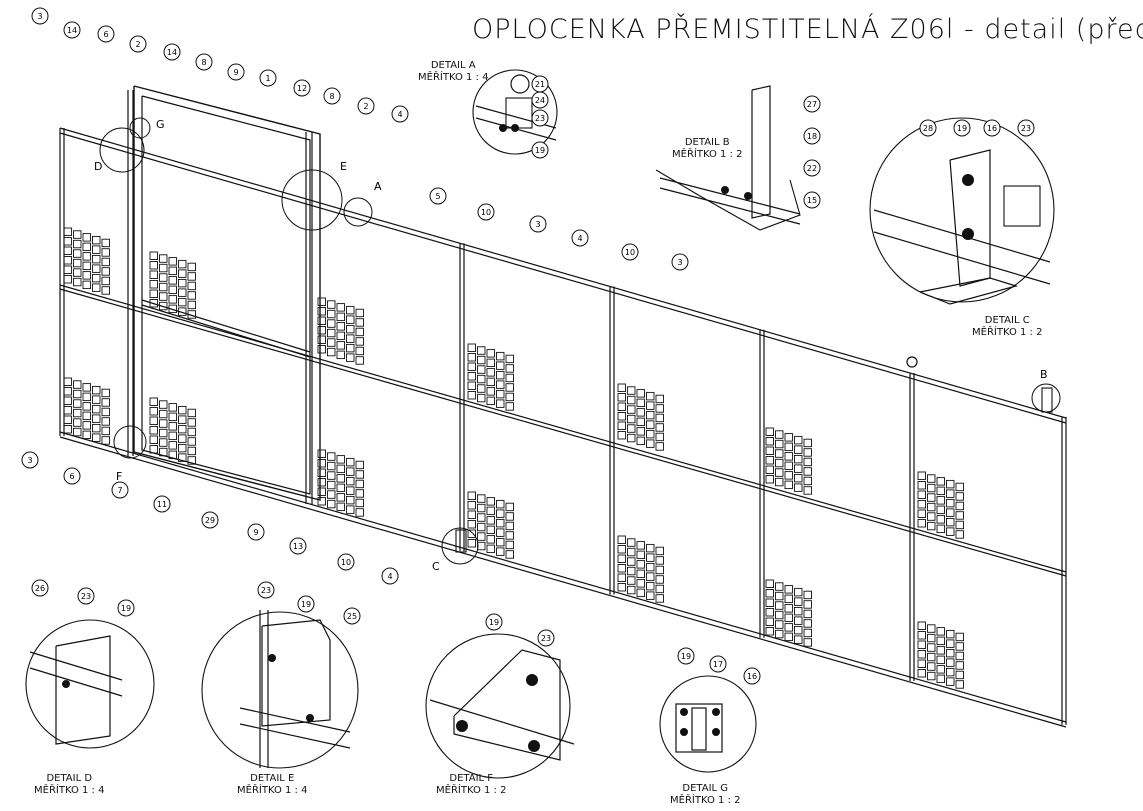  What do you see at coordinates (400, 114) in the screenshot?
I see `balloon-4: 4` at bounding box center [400, 114].